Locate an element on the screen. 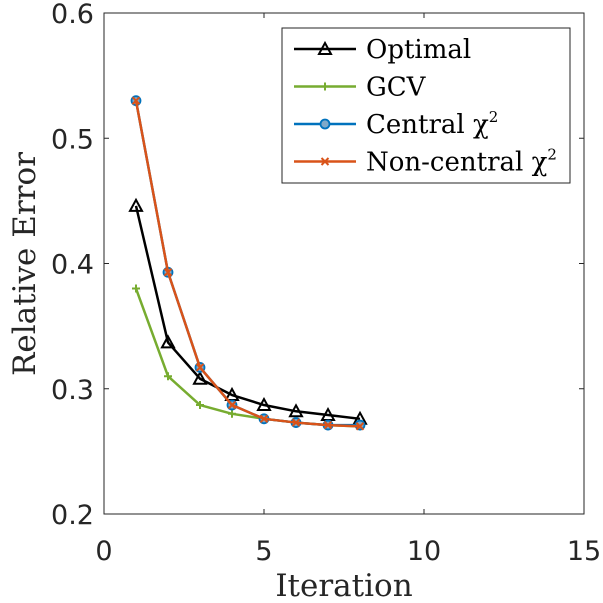 Image resolution: width=603 pixels, height=603 pixels. legend-item-gcv: GCV is located at coordinates (360, 88).